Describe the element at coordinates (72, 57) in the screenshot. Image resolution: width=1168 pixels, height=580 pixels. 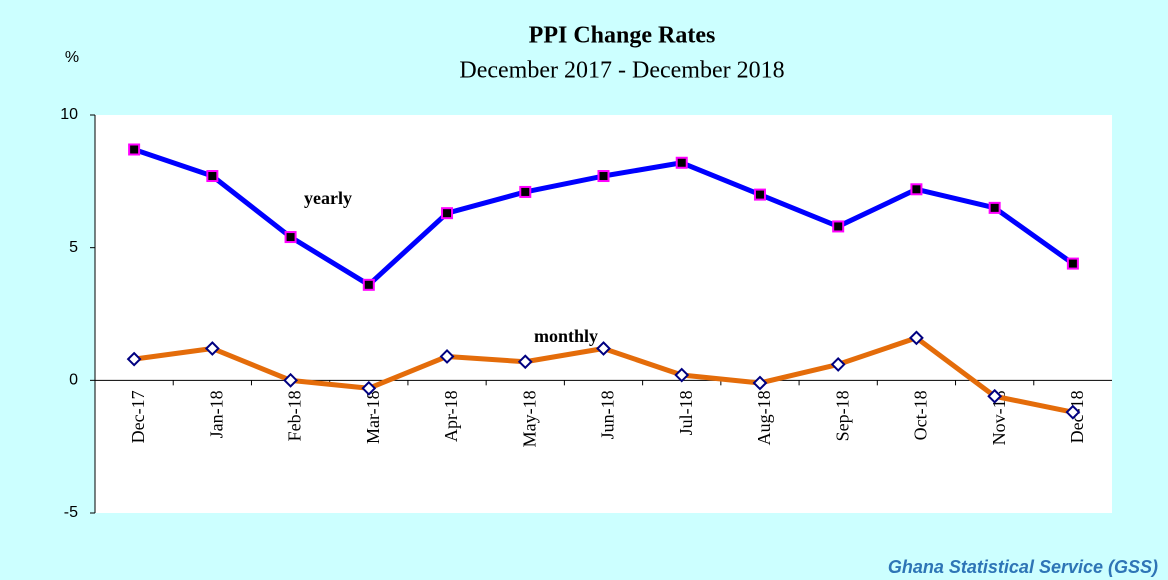
I see `y-axis-label: %` at that location.